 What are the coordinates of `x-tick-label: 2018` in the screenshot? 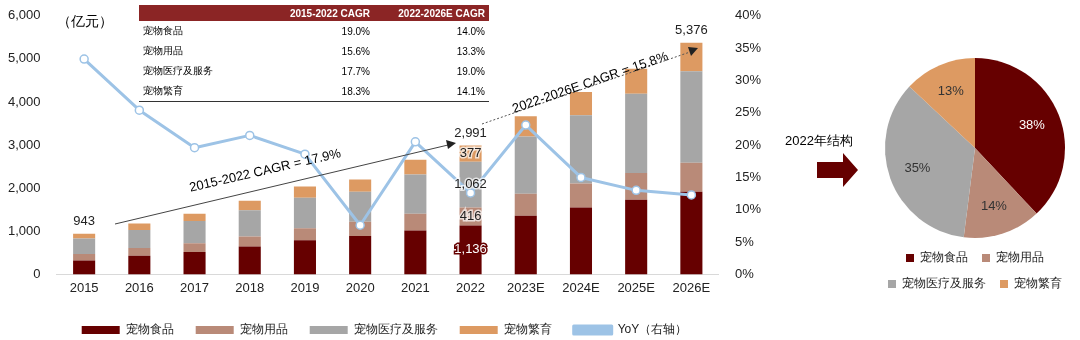 It's located at (250, 287).